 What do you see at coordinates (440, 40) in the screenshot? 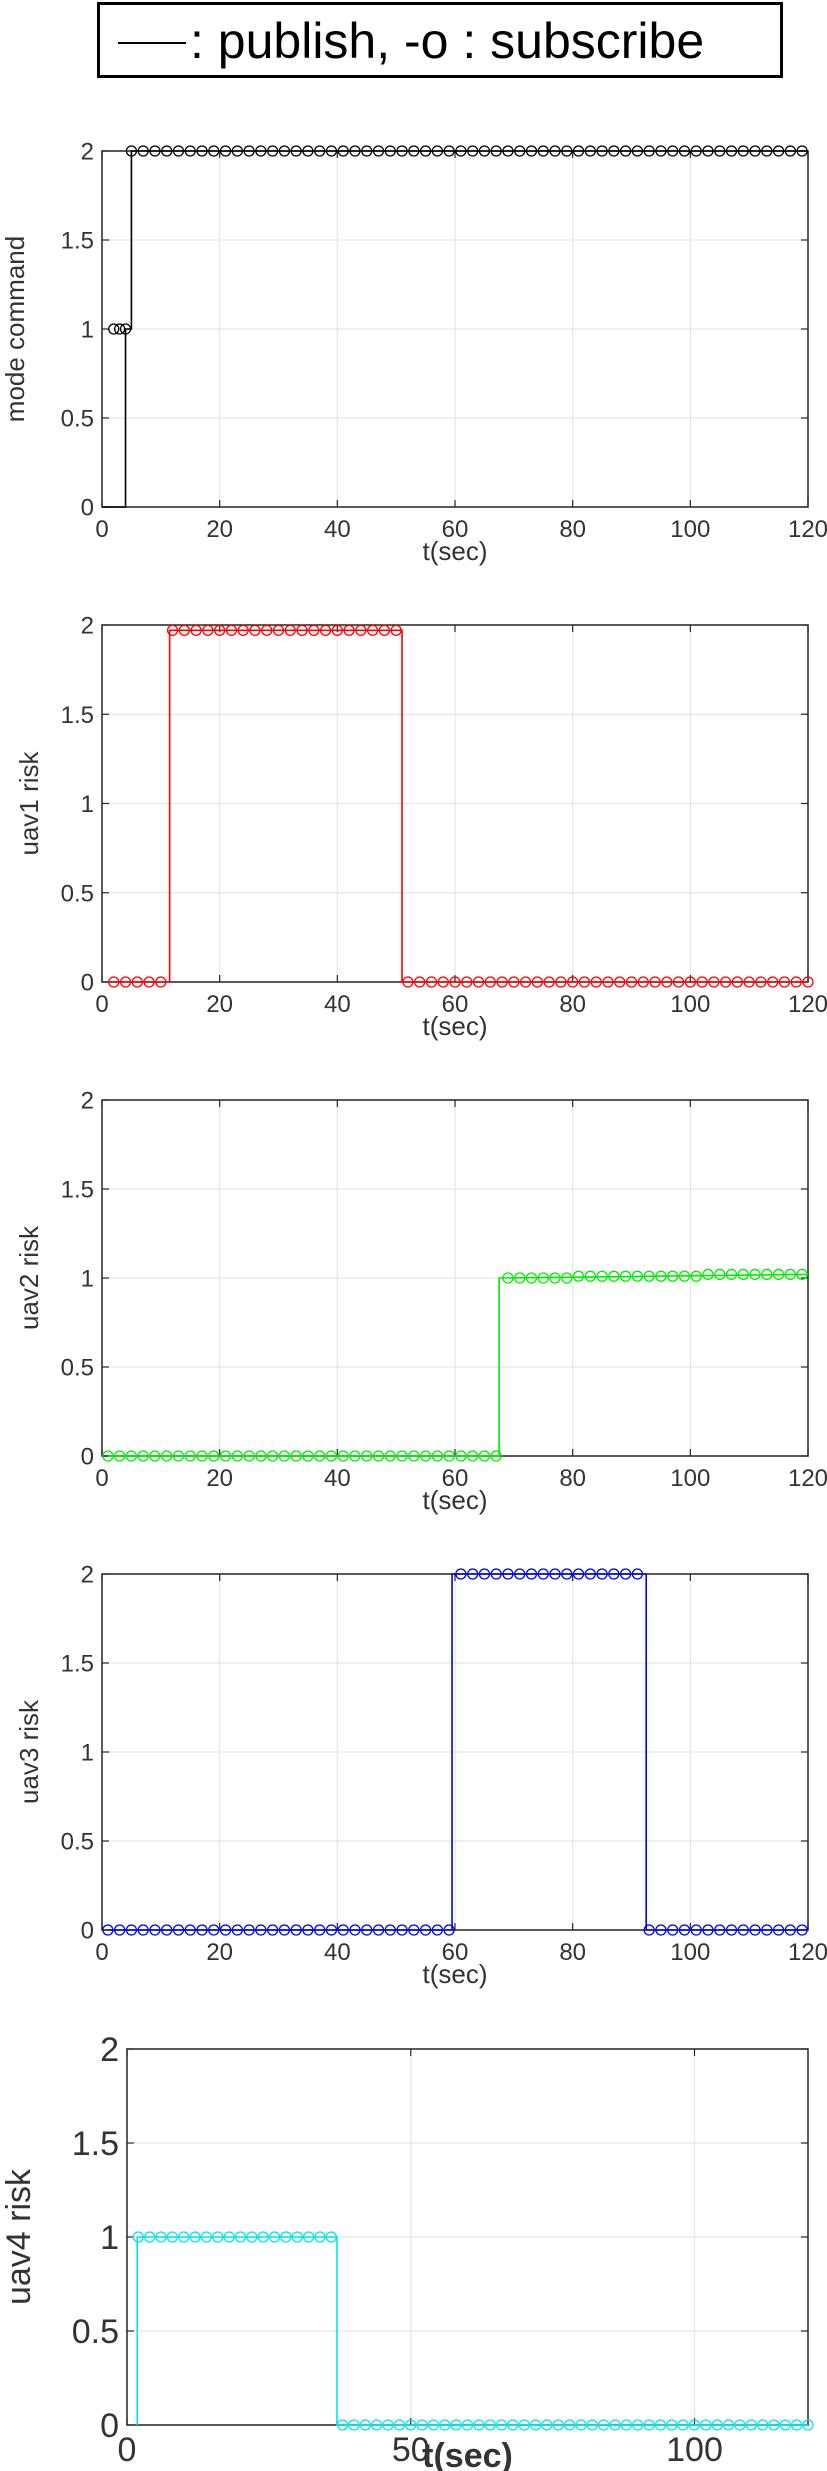
I see `chart-legend: : publish, -o : subscribe` at bounding box center [440, 40].